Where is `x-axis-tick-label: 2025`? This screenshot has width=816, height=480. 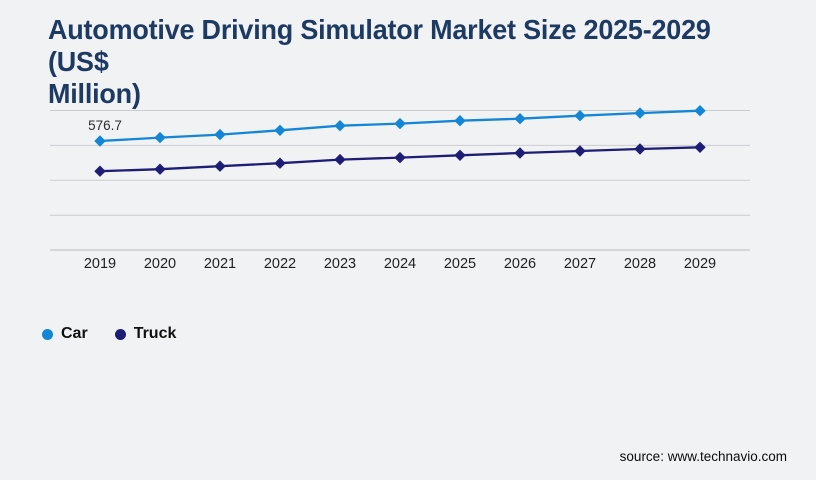
x-axis-tick-label: 2025 is located at coordinates (460, 264).